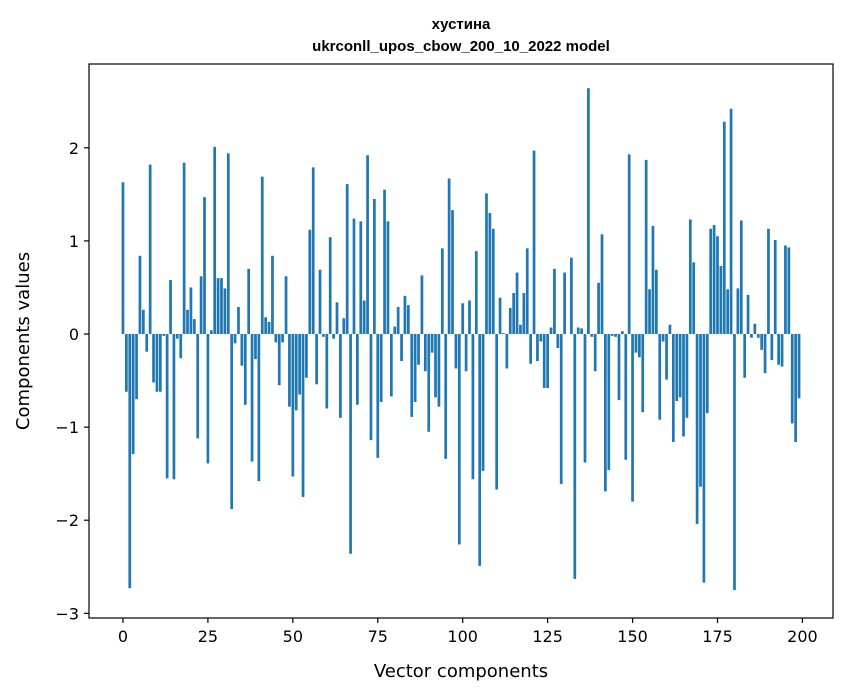  What do you see at coordinates (74, 241) in the screenshot?
I see `y-tick-label: 1` at bounding box center [74, 241].